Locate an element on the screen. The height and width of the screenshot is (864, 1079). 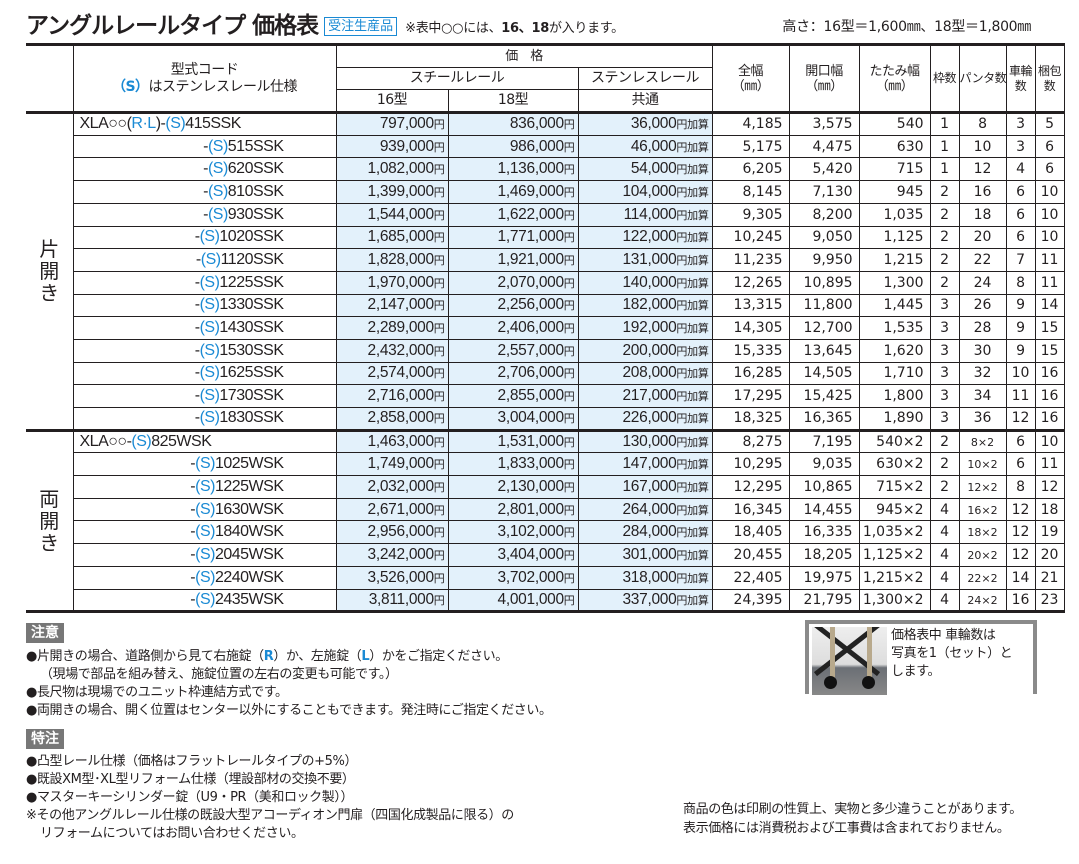
model-code-cell: -(S)1625SSK is located at coordinates (204, 373).